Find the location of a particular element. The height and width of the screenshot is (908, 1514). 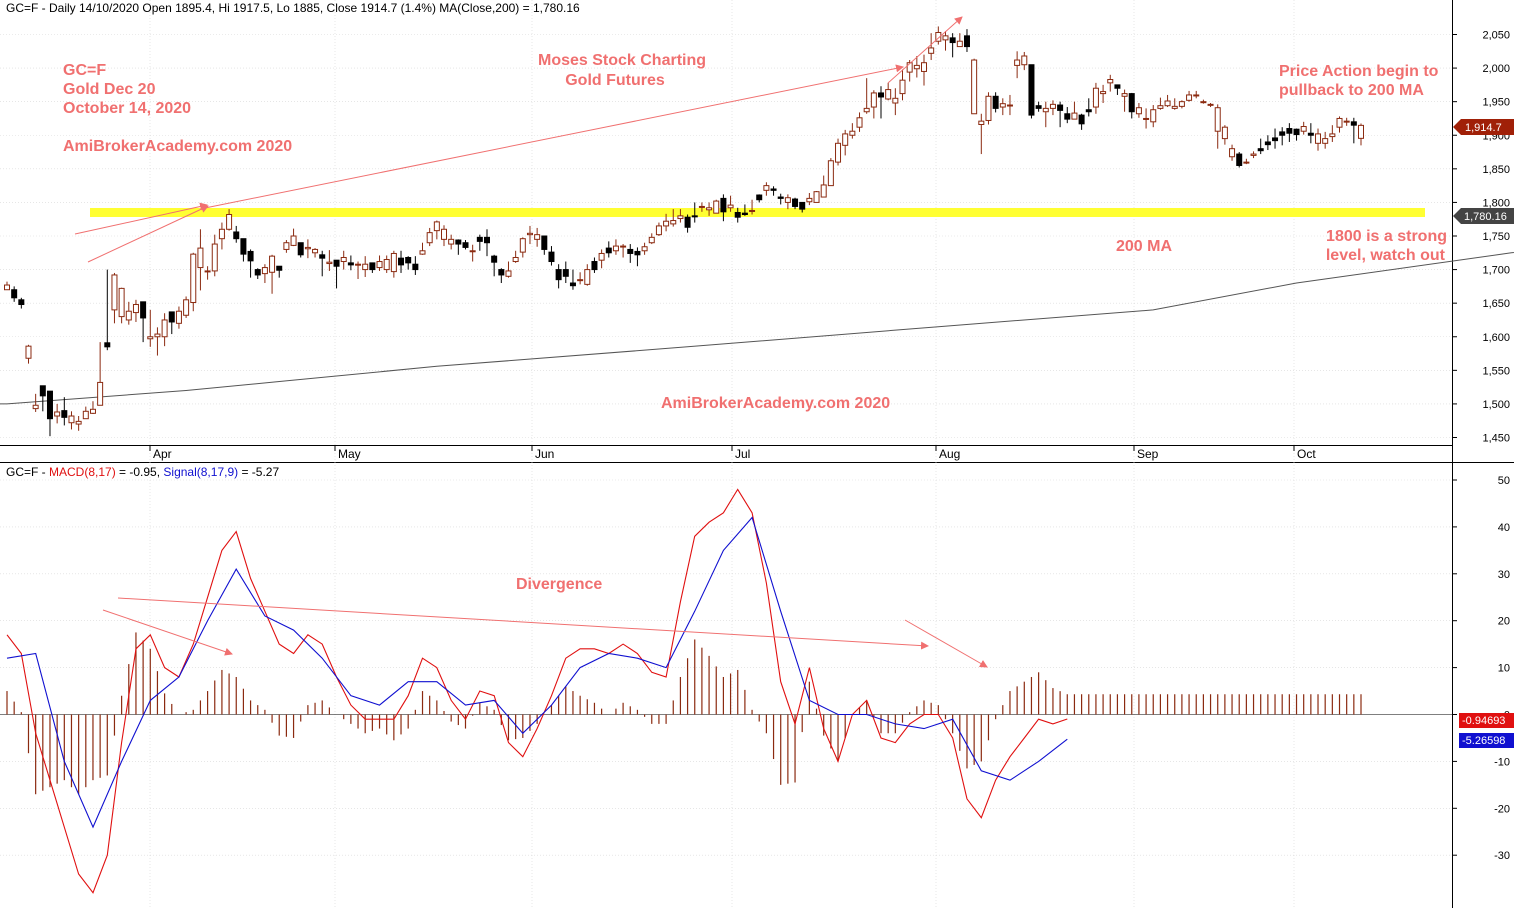

signal-badge-shape is located at coordinates (1486, 740).